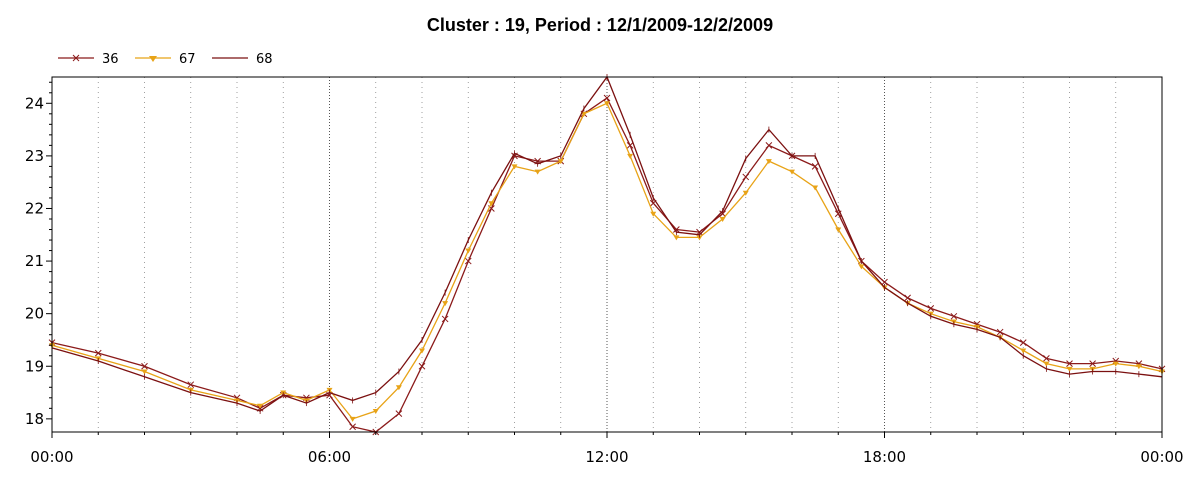  What do you see at coordinates (165, 59) in the screenshot?
I see `legend: 36 67 68` at bounding box center [165, 59].